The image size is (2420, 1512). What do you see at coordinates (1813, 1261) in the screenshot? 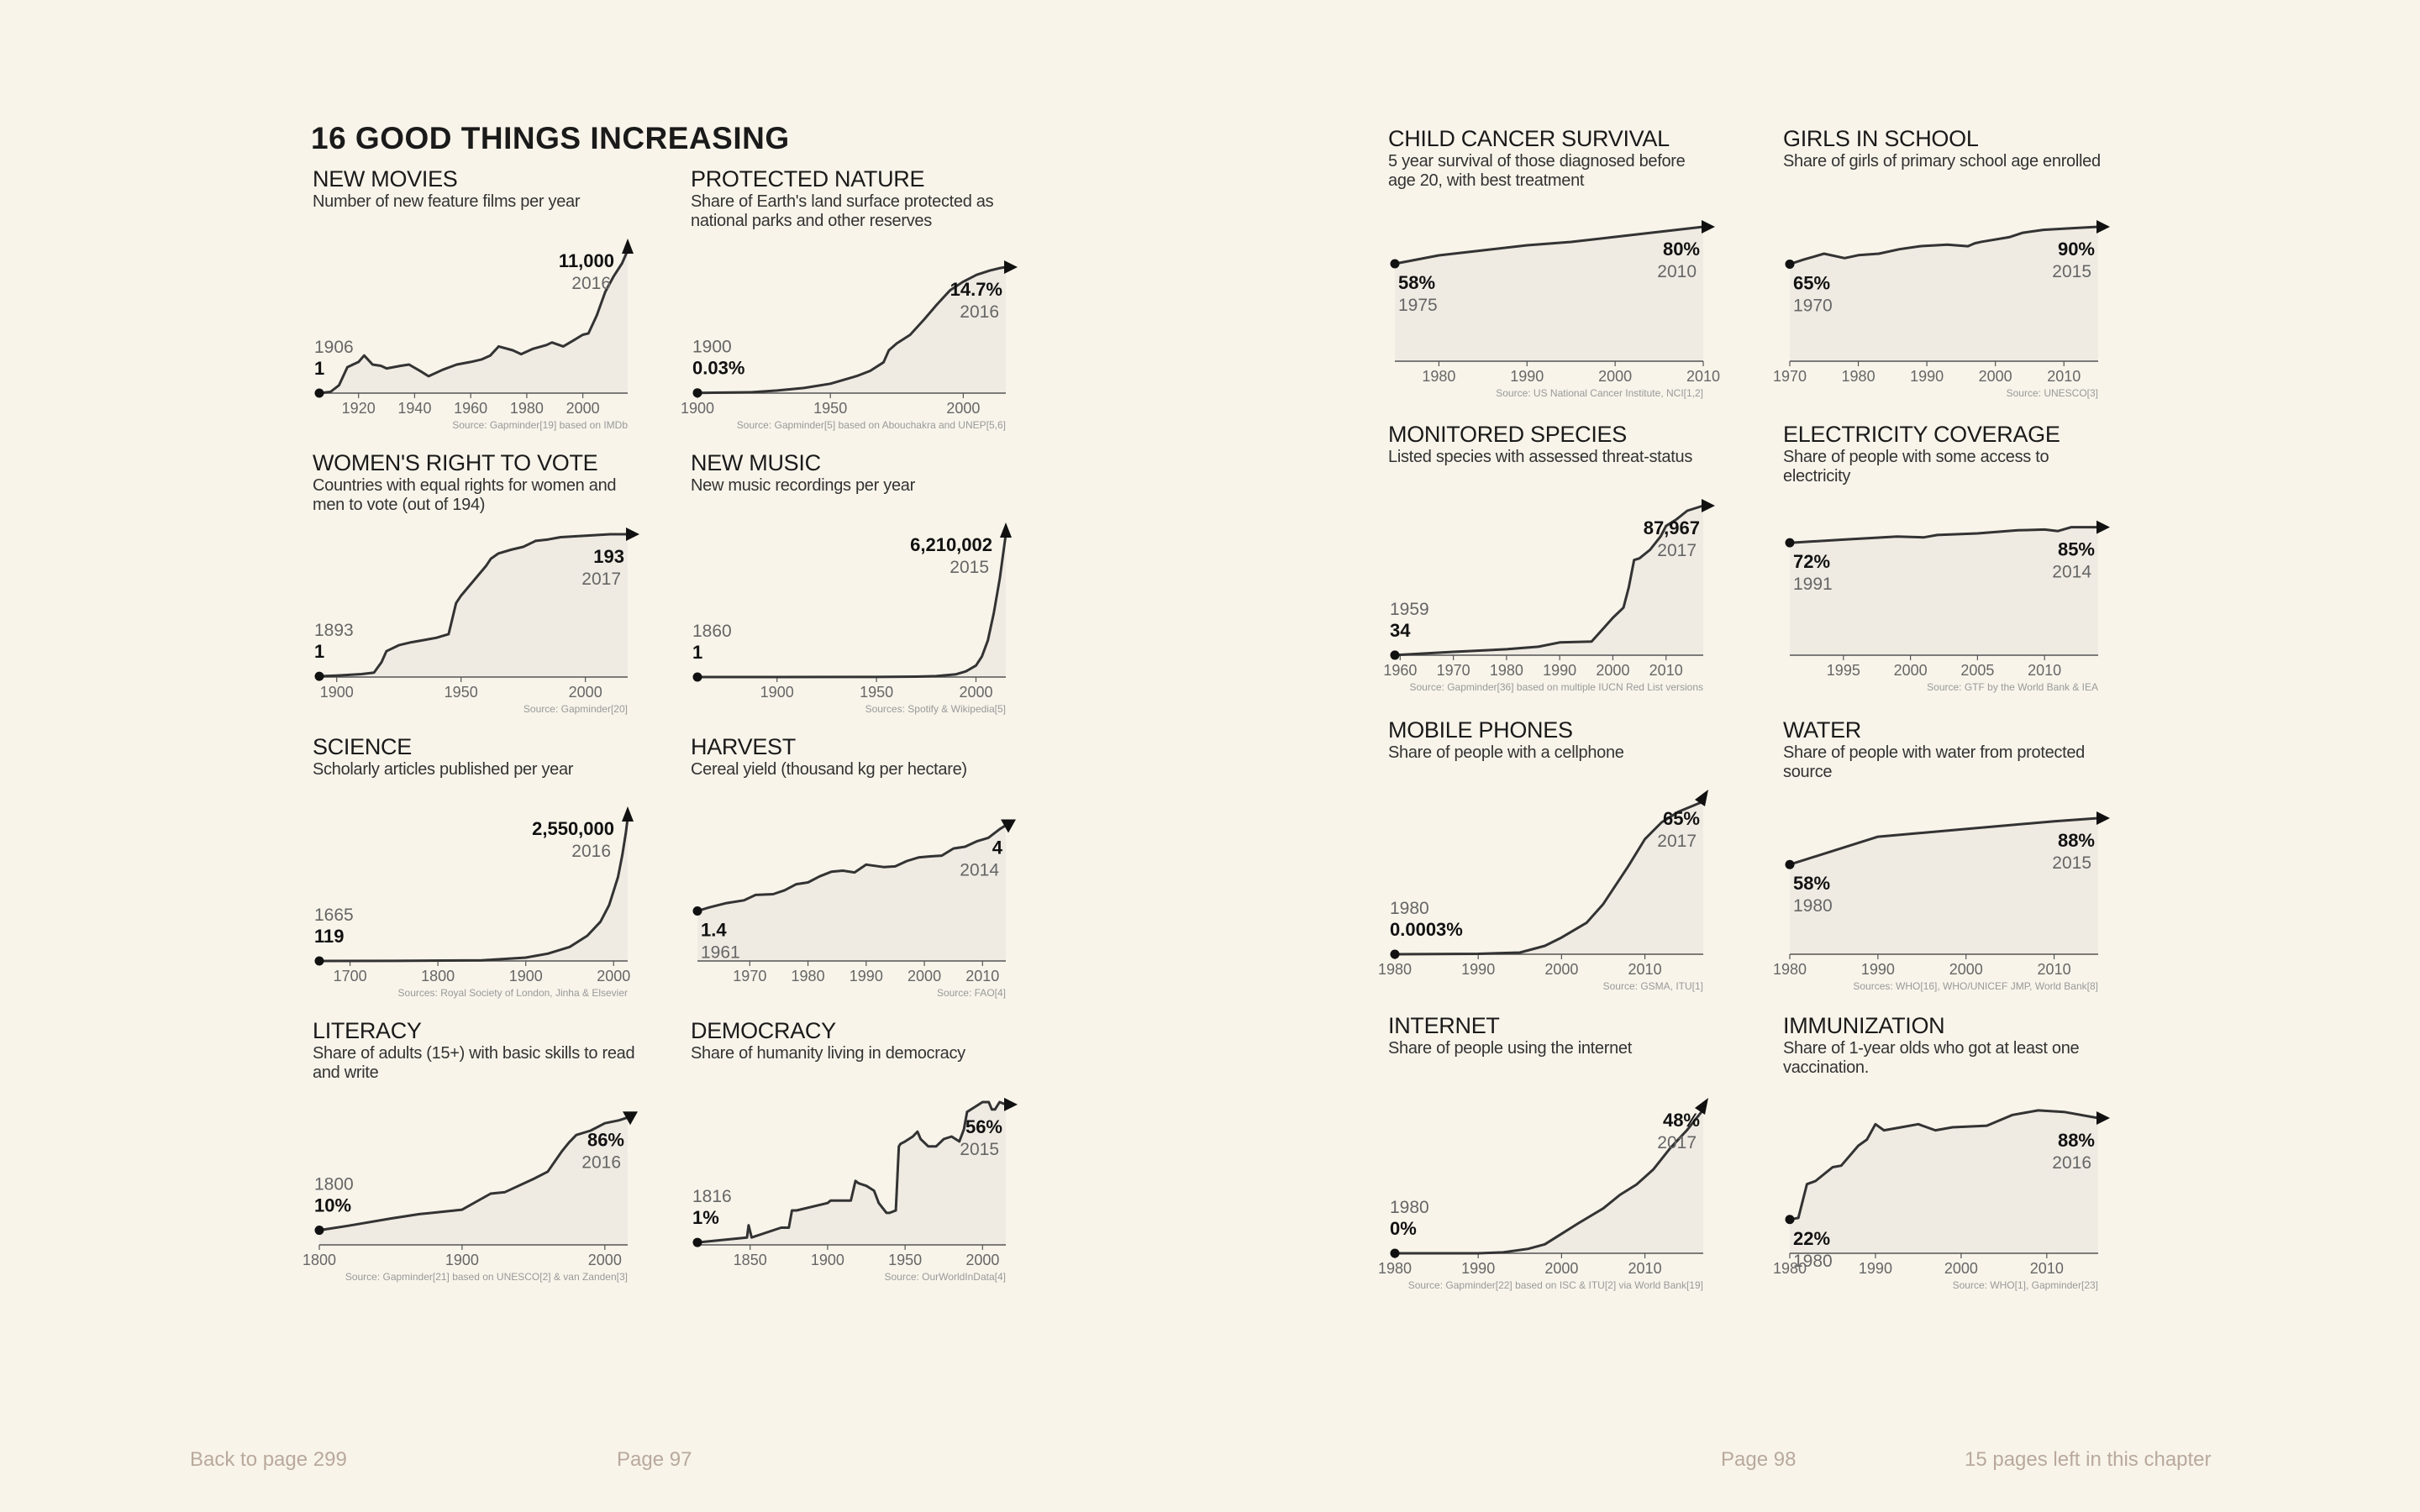
I see `start-year-label: 1980` at bounding box center [1813, 1261].